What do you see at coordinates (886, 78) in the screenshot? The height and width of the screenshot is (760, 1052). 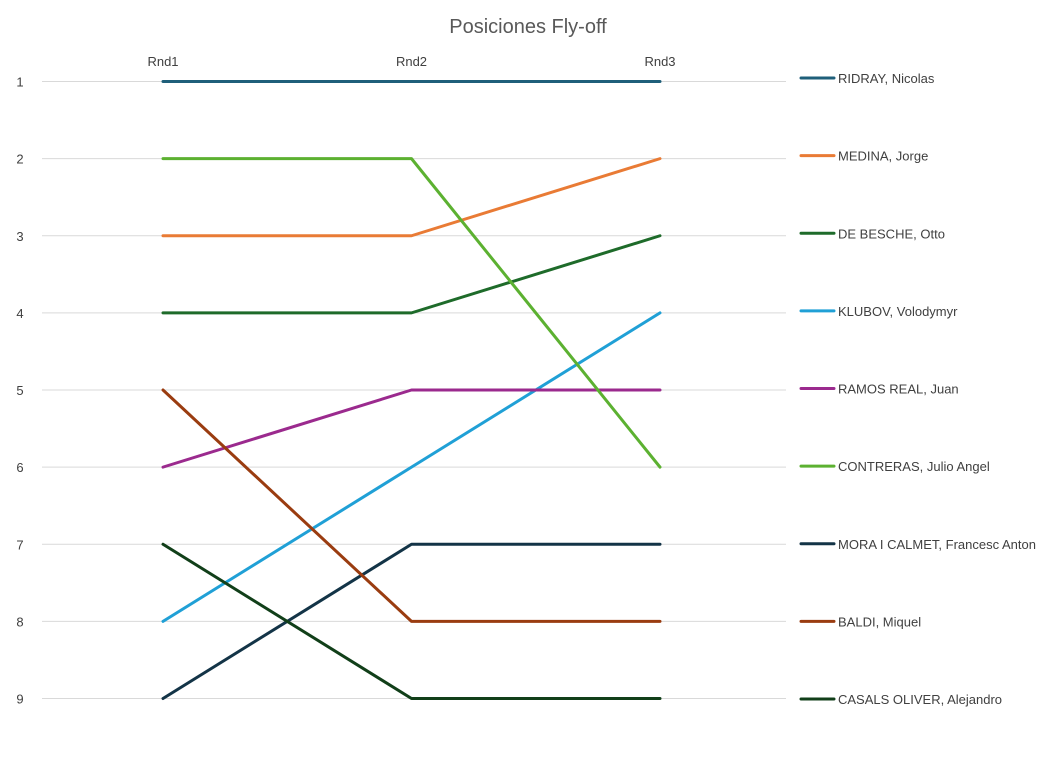 I see `legend-label: RIDRAY, Nicolas` at bounding box center [886, 78].